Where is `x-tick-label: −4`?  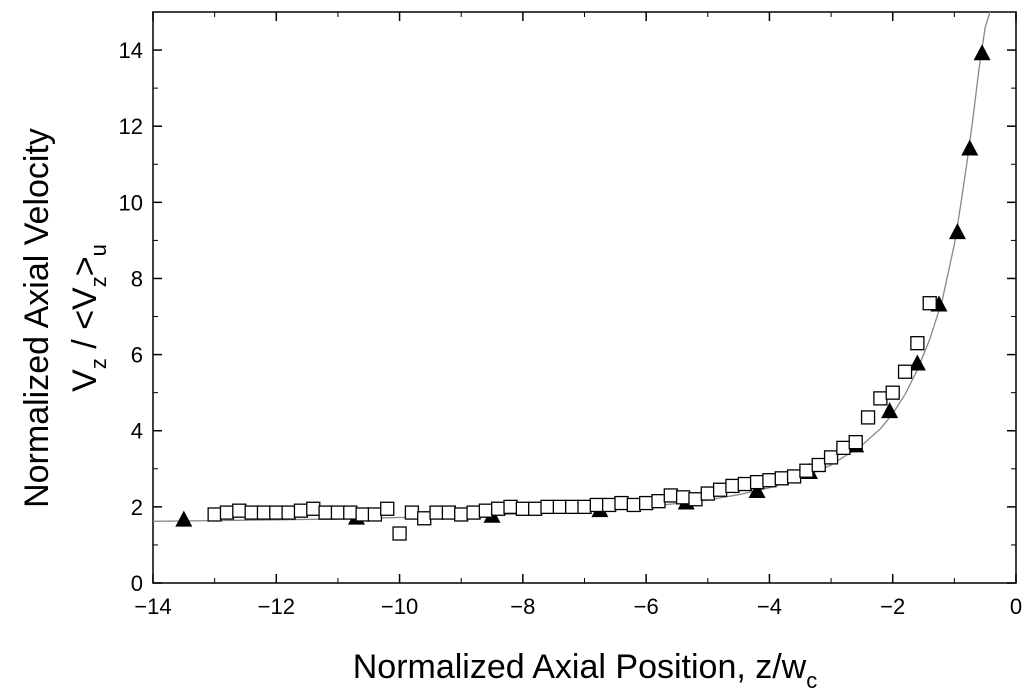 x-tick-label: −4 is located at coordinates (769, 606).